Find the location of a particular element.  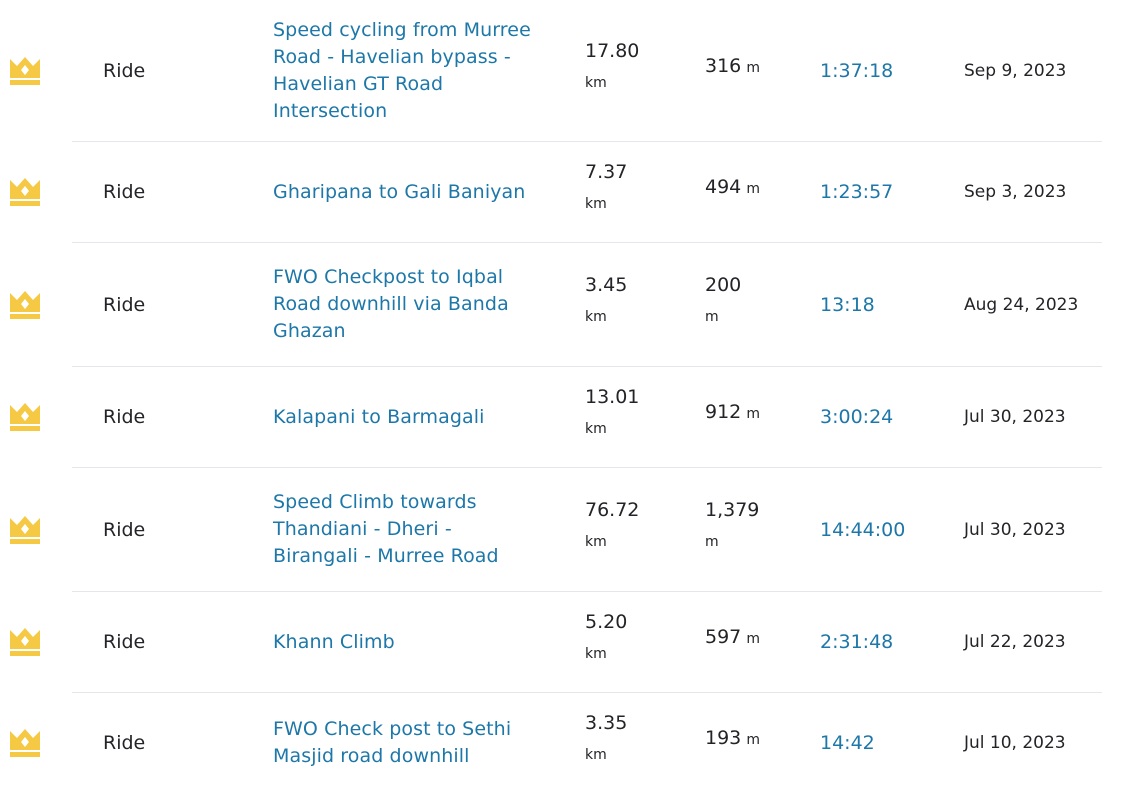

distance-value: 3.35 is located at coordinates (606, 723).